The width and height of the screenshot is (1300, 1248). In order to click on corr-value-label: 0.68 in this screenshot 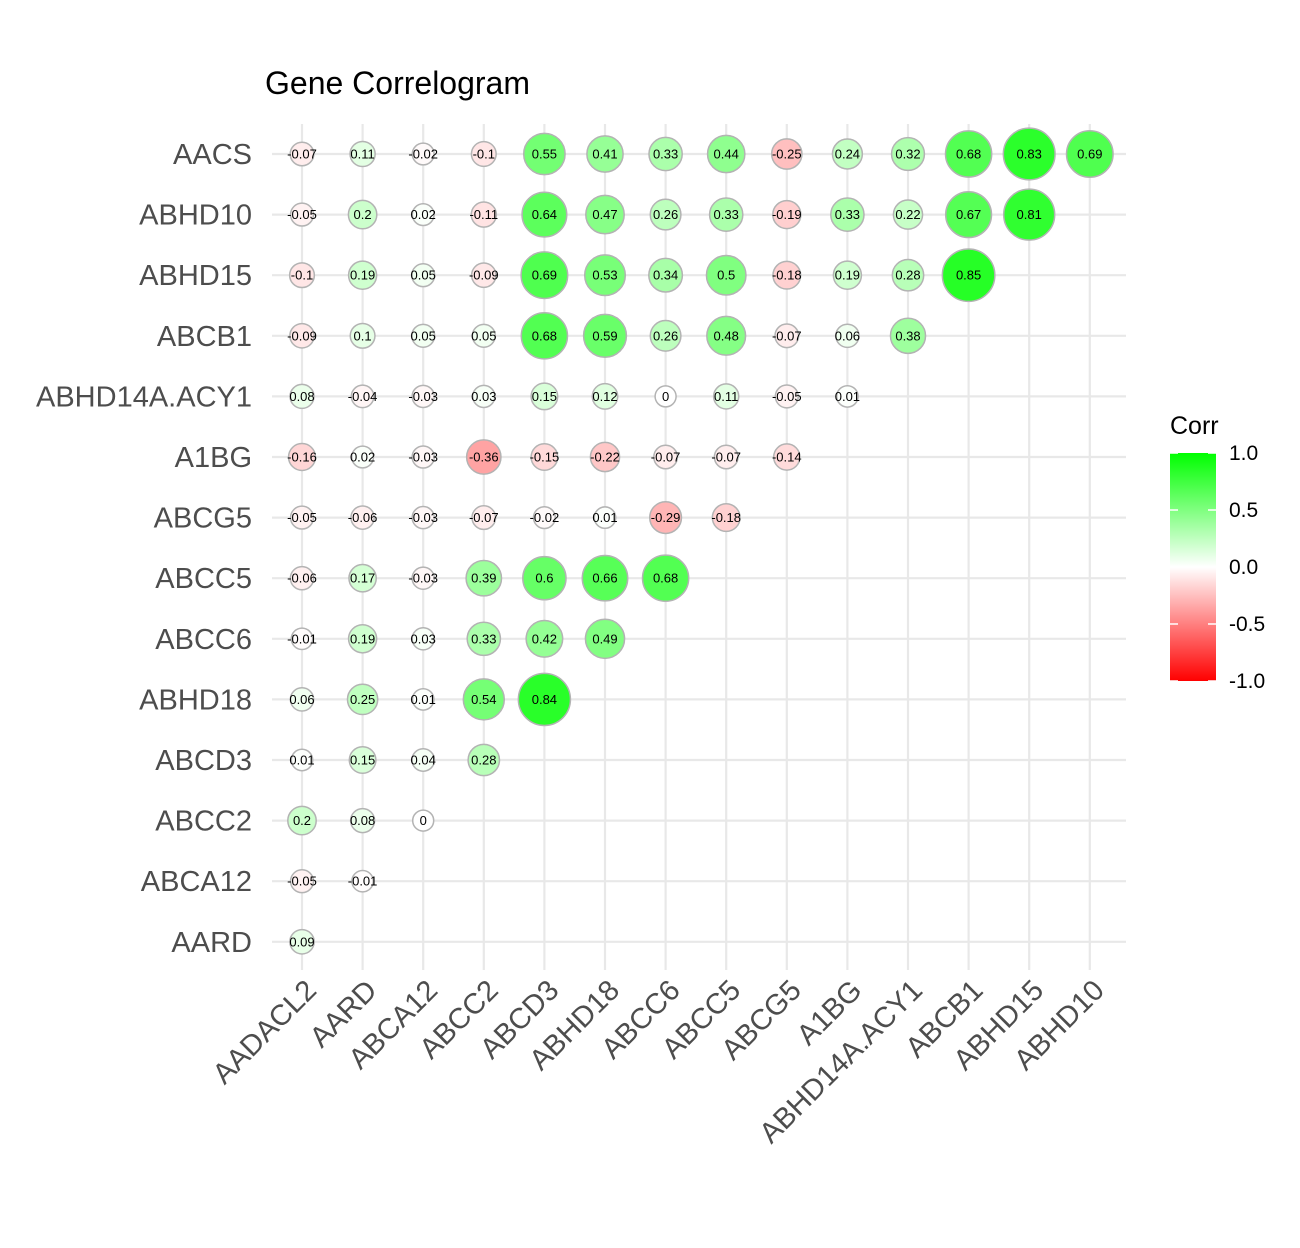, I will do `click(544, 335)`.